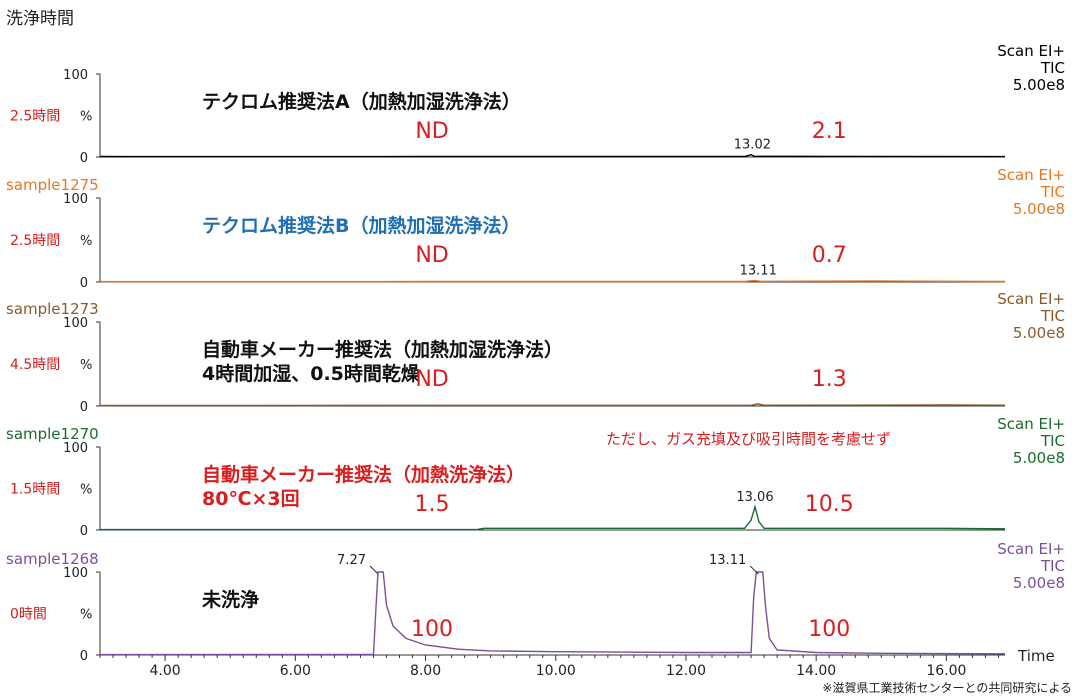 The image size is (1080, 700). Describe the element at coordinates (35, 490) in the screenshot. I see `duration-label: 1.5時間` at that location.